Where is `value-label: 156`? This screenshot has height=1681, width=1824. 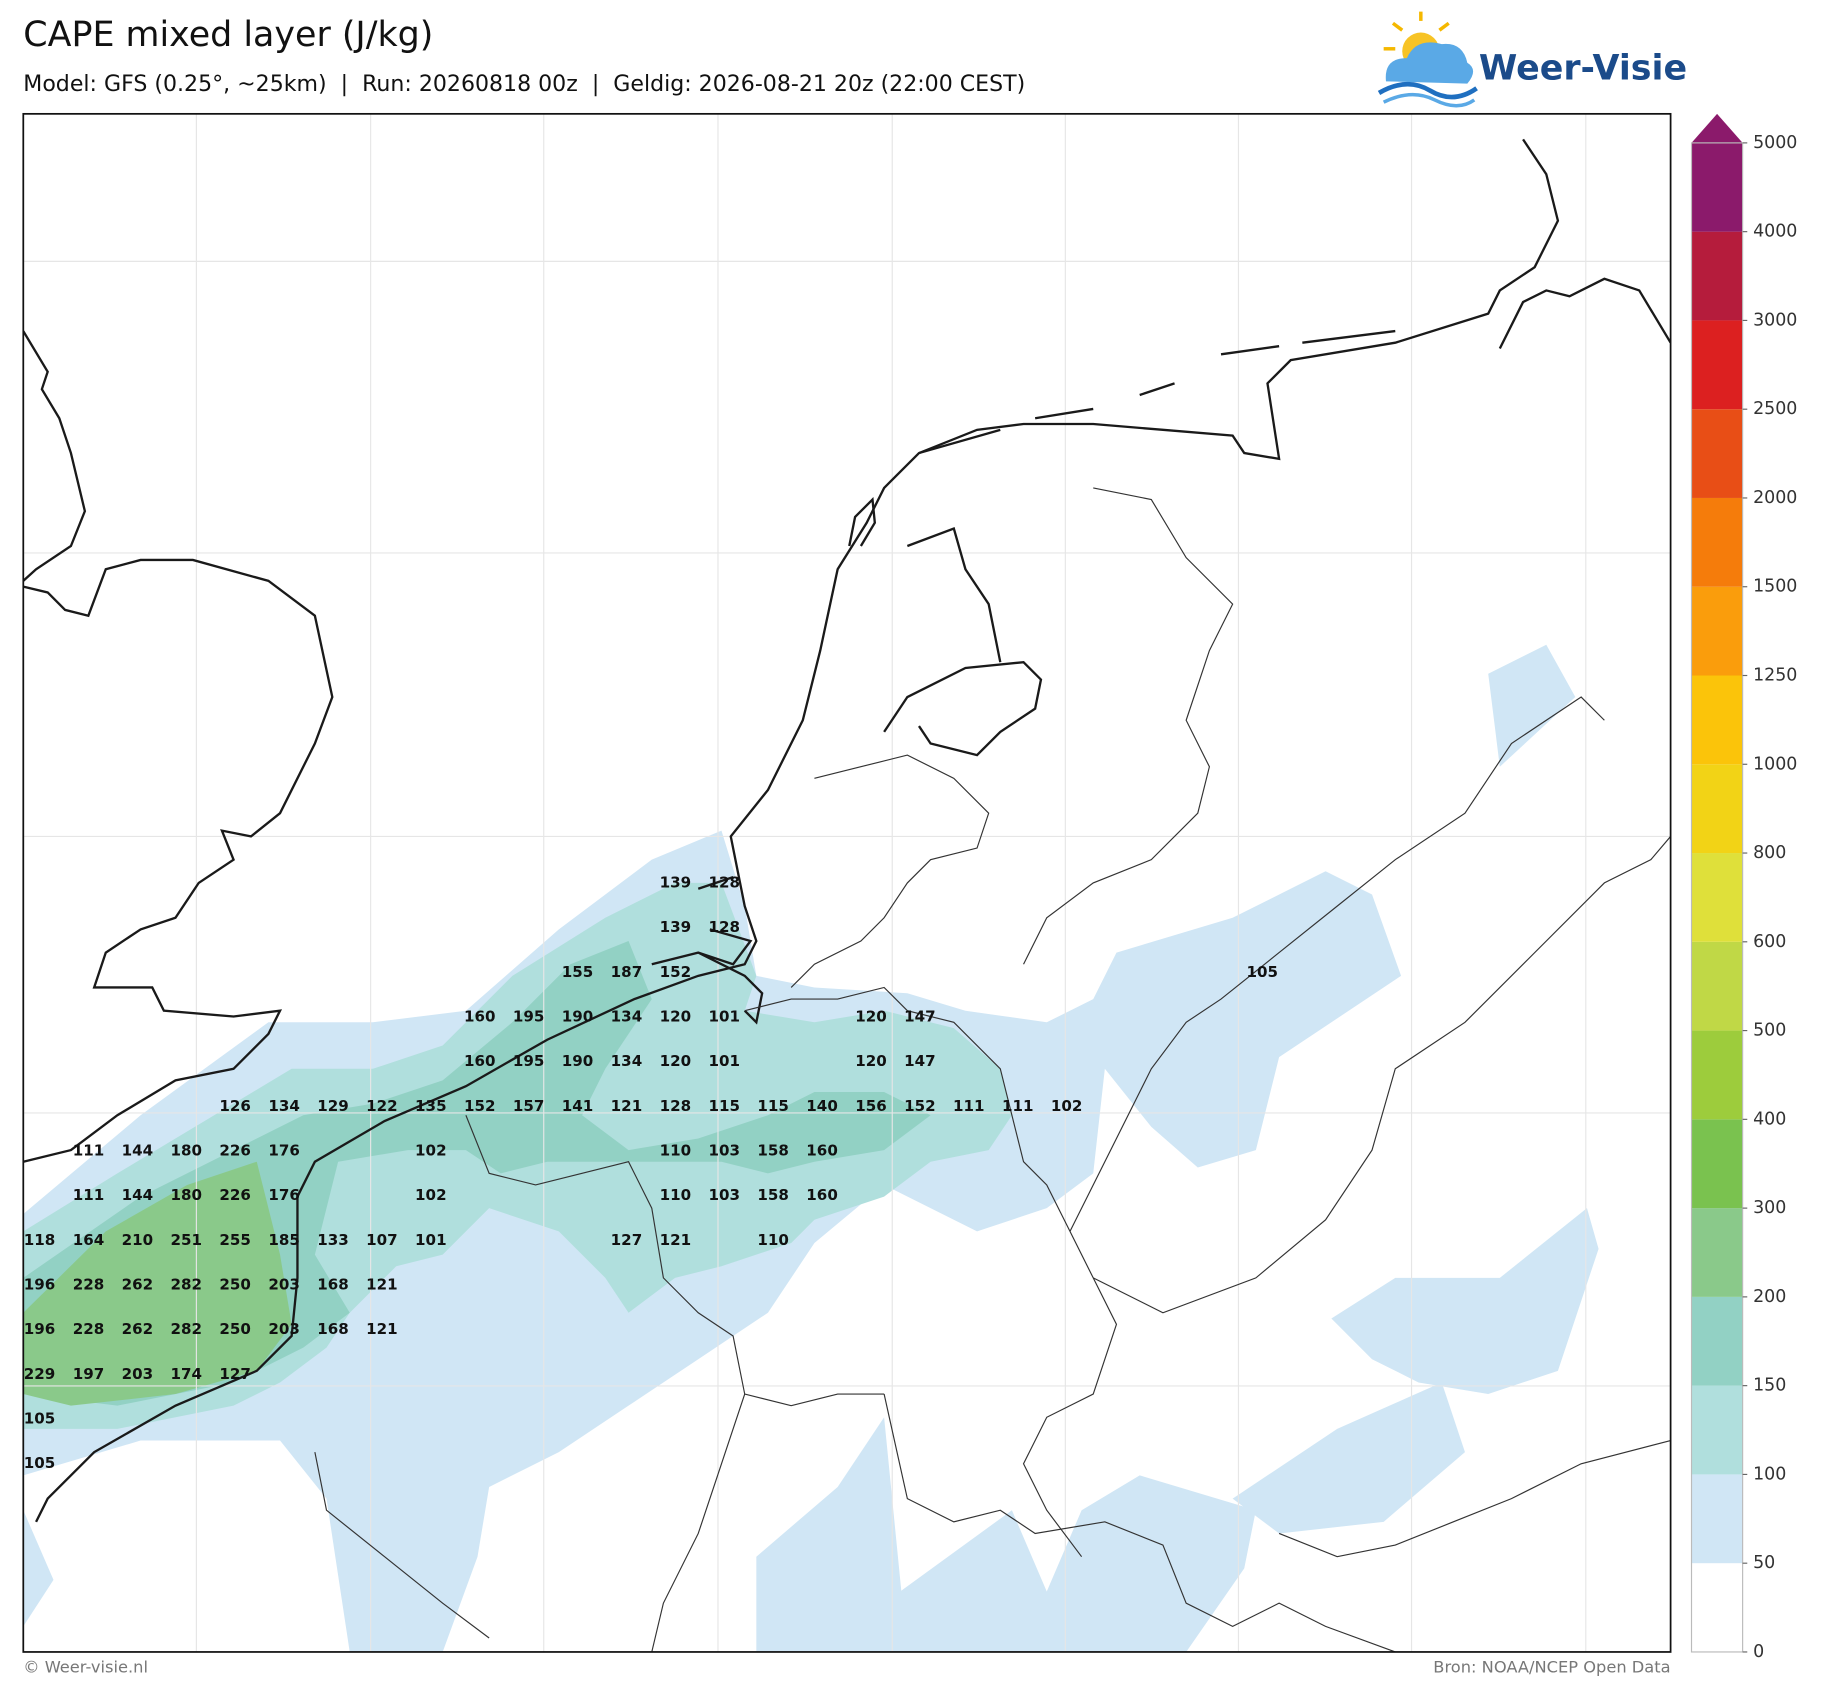 value-label: 156 is located at coordinates (871, 1106).